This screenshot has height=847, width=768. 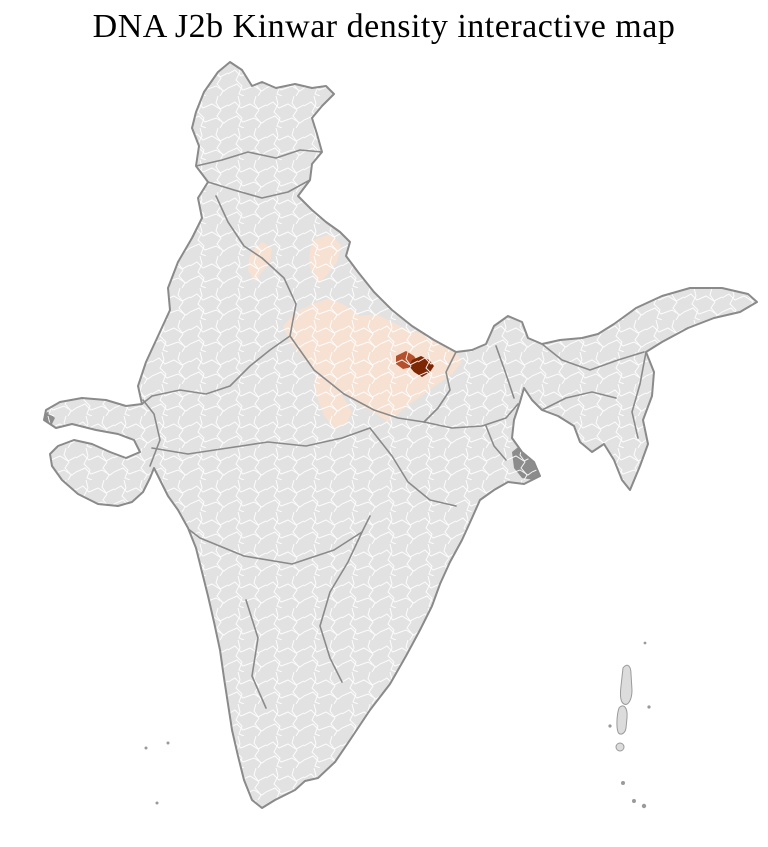 What do you see at coordinates (157, 773) in the screenshot?
I see `lakshadweep-islands` at bounding box center [157, 773].